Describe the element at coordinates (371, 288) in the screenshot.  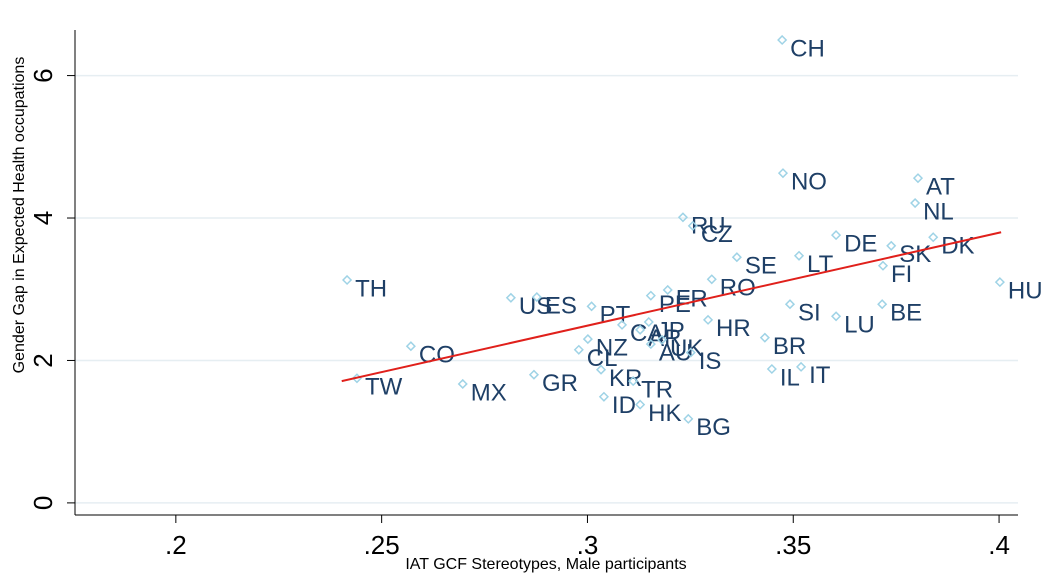
I see `point-label: TH` at that location.